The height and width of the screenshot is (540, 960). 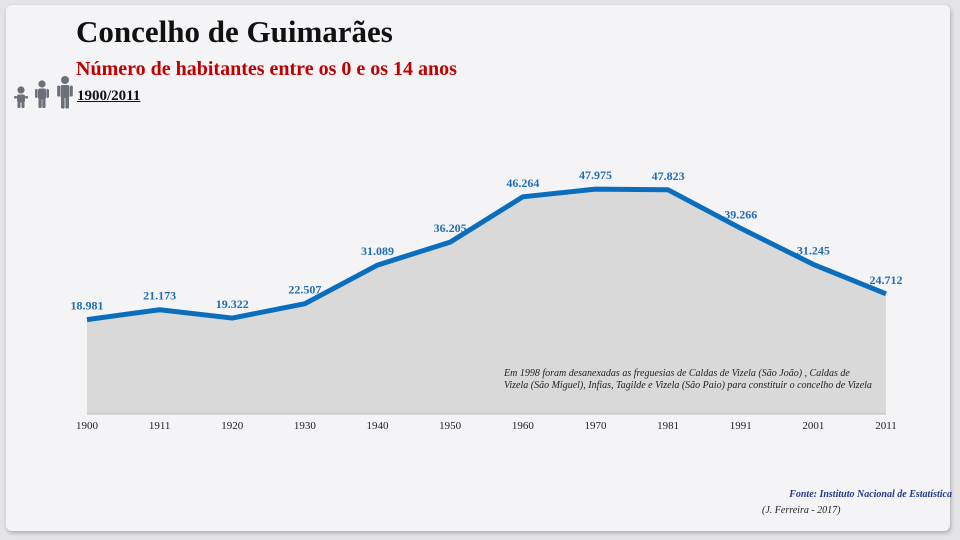 What do you see at coordinates (801, 510) in the screenshot?
I see `author-label: (J. Ferreira - 2017)` at bounding box center [801, 510].